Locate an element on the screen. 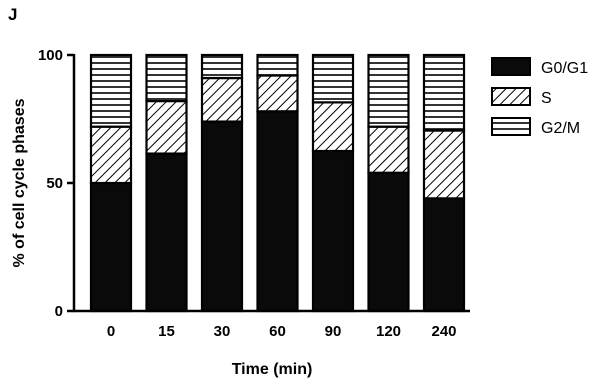 This screenshot has width=615, height=381. x-tick-label-120: 120 is located at coordinates (388, 331).